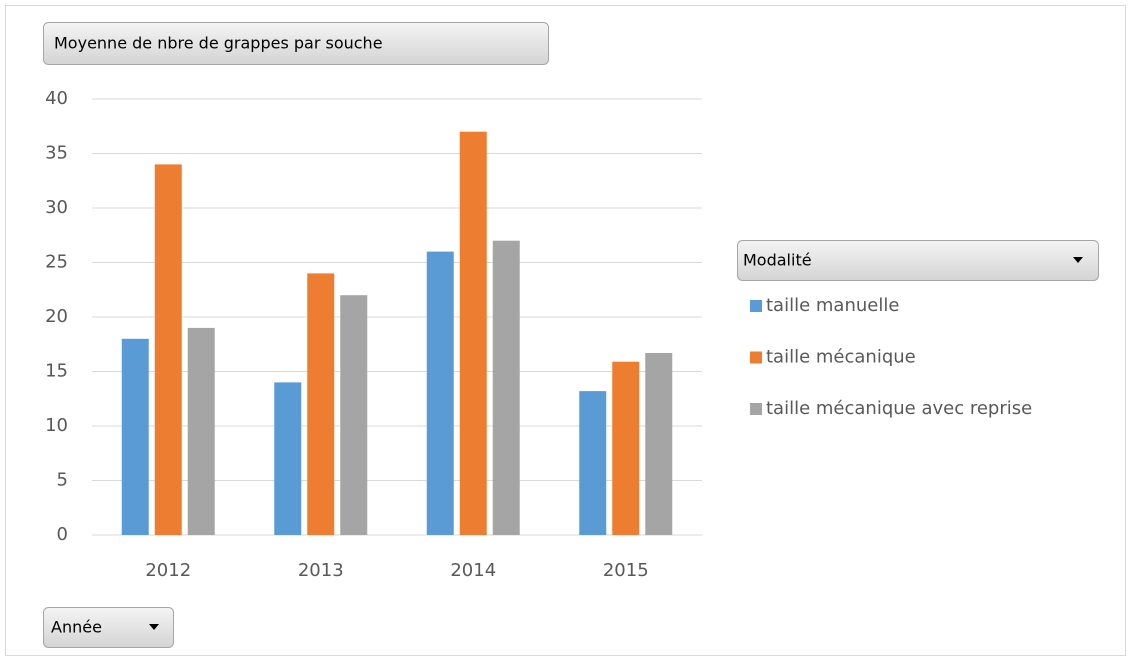 The image size is (1132, 662). I want to click on legend-field-button: Modalité, so click(918, 260).